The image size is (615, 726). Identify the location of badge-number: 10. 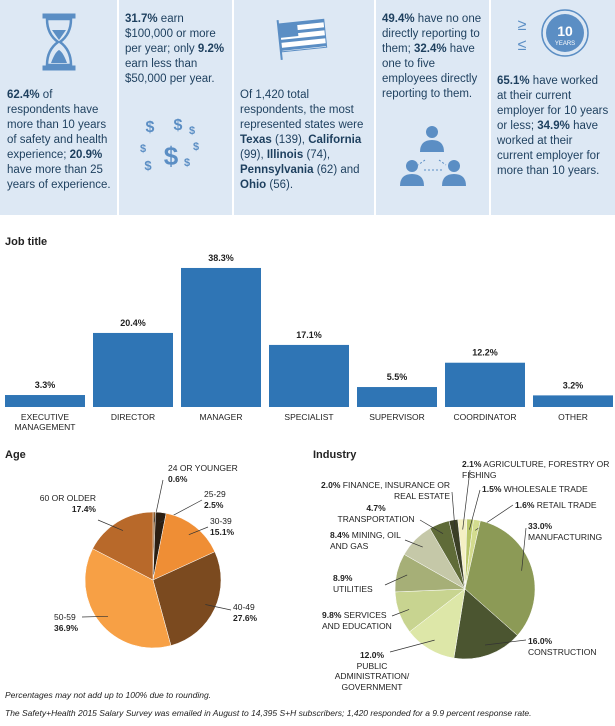
(565, 31).